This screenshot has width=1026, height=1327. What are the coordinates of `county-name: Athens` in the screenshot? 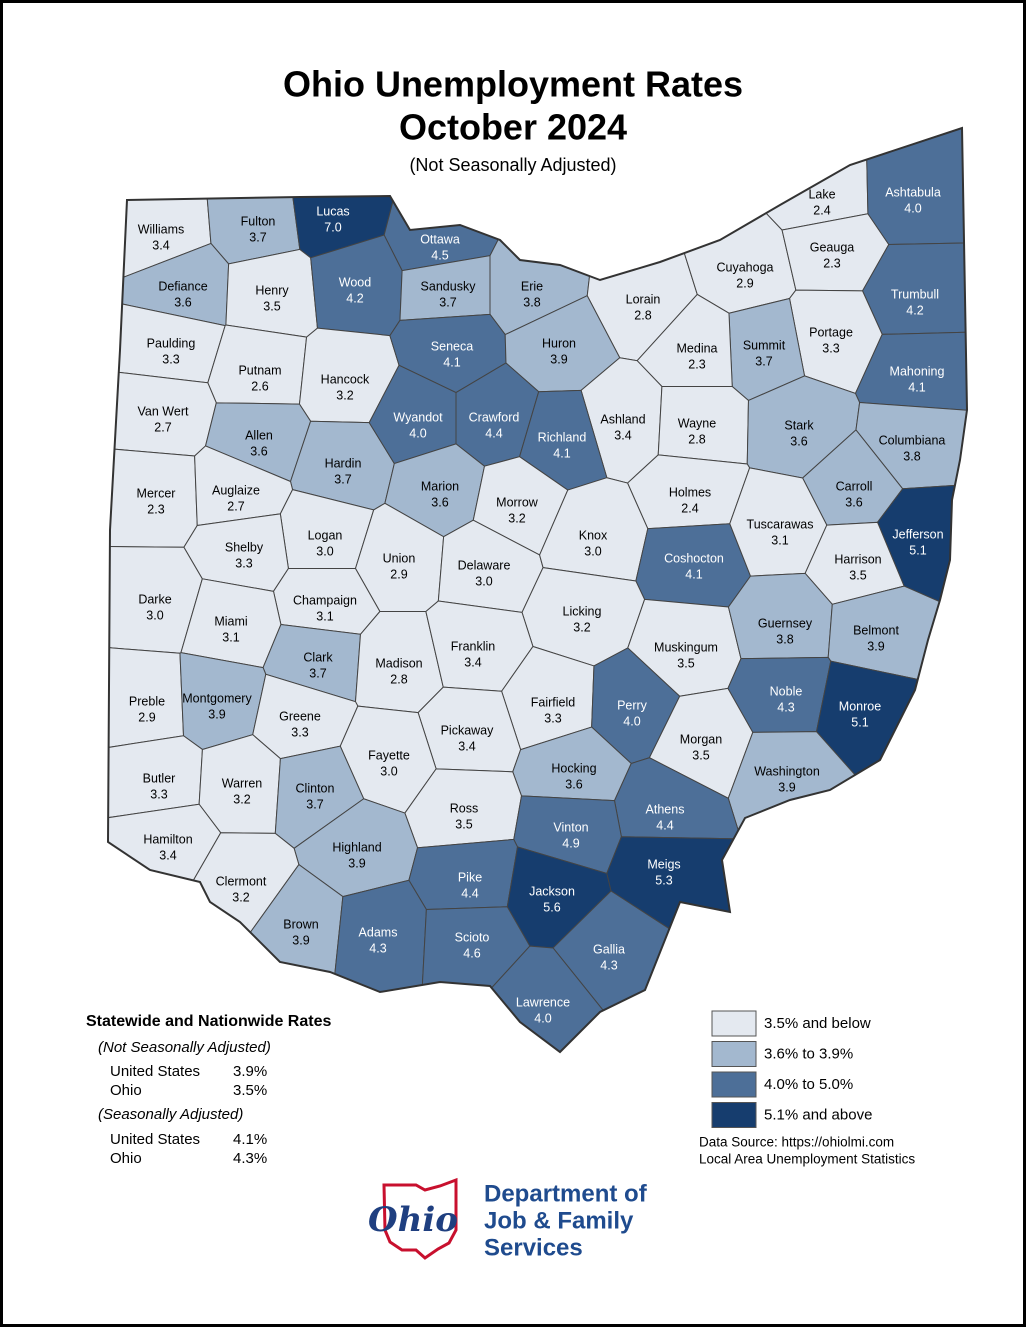 It's located at (665, 809).